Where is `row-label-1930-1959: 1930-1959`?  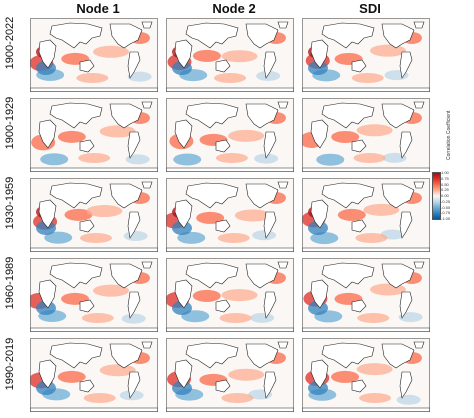
row-label-1930-1959: 1930-1959 is located at coordinates (10, 203).